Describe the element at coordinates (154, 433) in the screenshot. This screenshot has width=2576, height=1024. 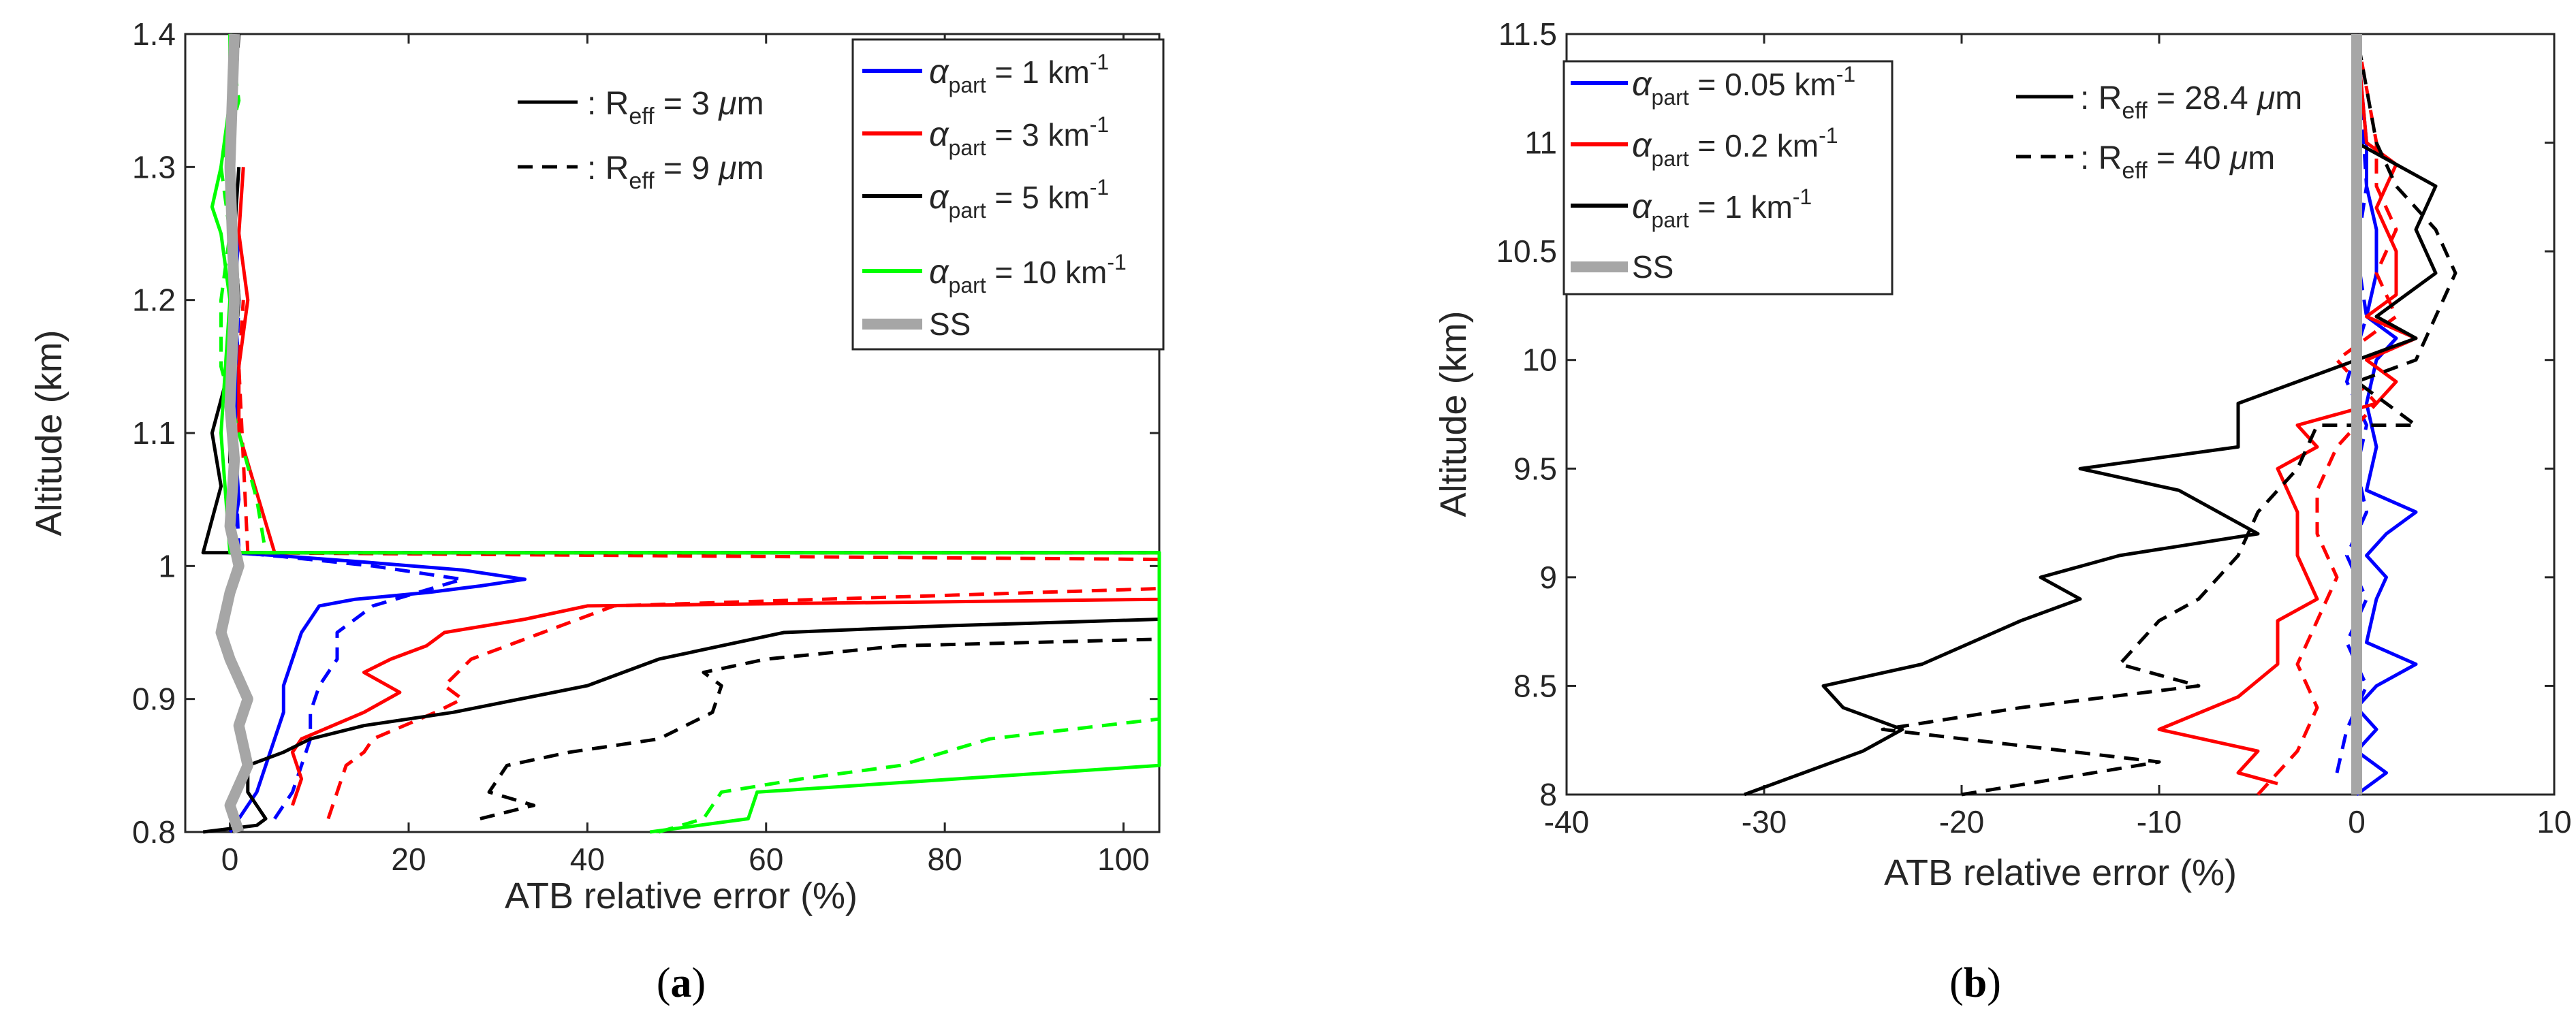
I see `y-tick-label-a: 1.1` at that location.